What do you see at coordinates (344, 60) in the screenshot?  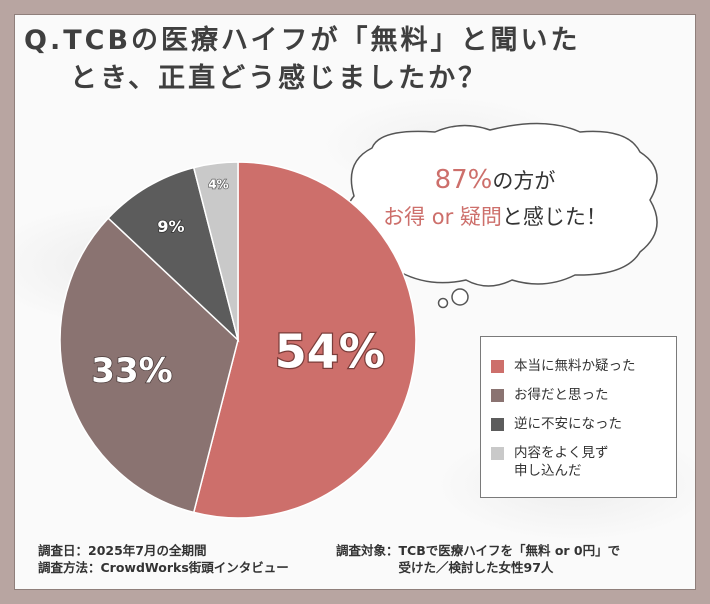 I see `question-title: Q.TCBの医療ハイフが「無料」と聞いた とき、正直どう感じましたか？` at bounding box center [344, 60].